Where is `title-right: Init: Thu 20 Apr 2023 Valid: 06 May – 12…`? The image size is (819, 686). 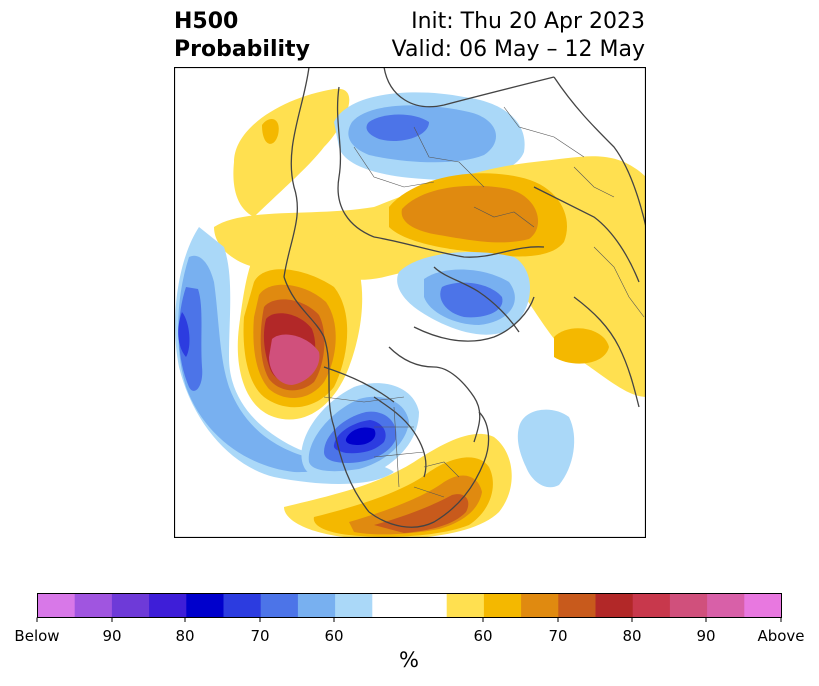
title-right: Init: Thu 20 Apr 2023 Valid: 06 May – 12… is located at coordinates (518, 36).